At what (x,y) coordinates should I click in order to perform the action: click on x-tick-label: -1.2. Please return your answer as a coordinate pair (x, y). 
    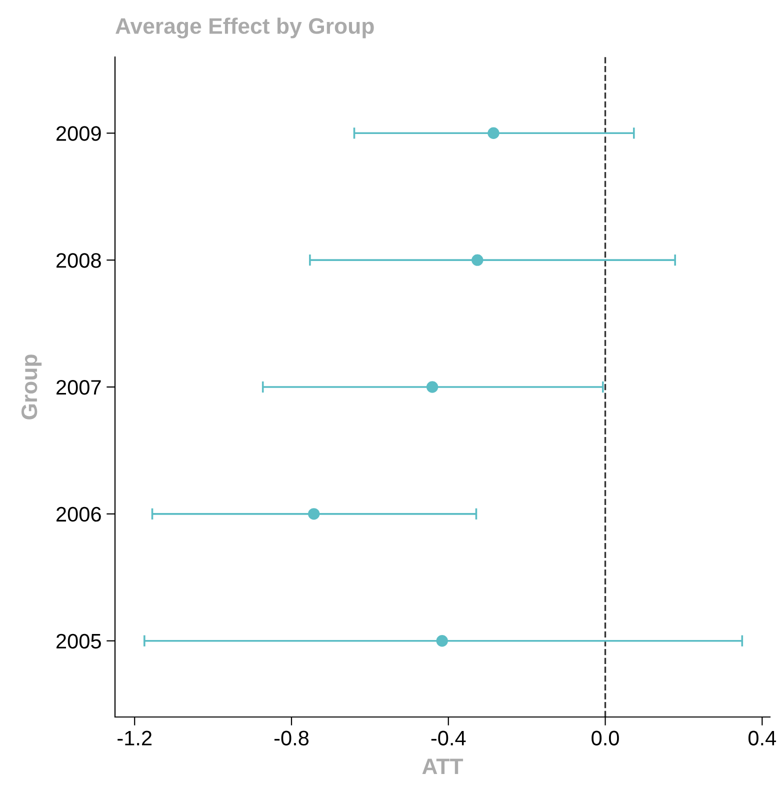
    Looking at the image, I should click on (135, 738).